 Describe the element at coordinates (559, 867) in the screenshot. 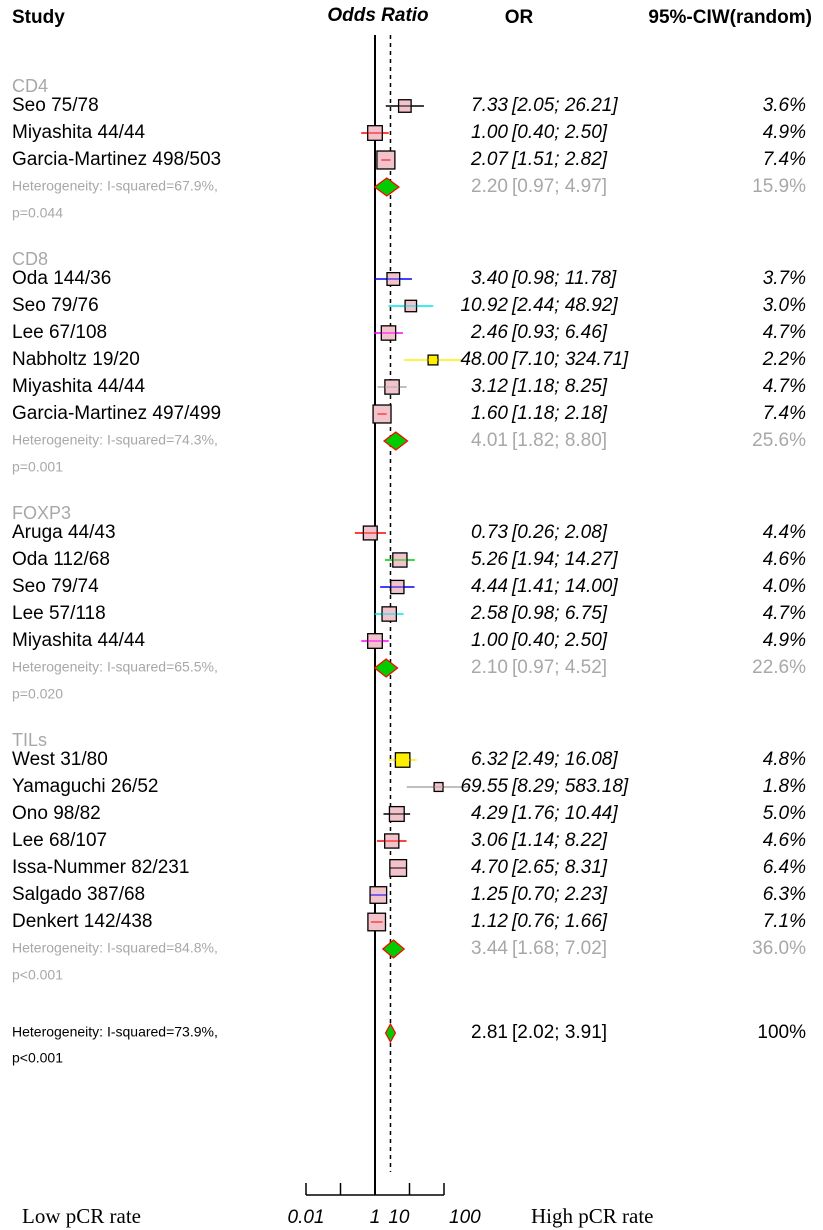

I see `ci-value: [2.65; 8.31]` at that location.